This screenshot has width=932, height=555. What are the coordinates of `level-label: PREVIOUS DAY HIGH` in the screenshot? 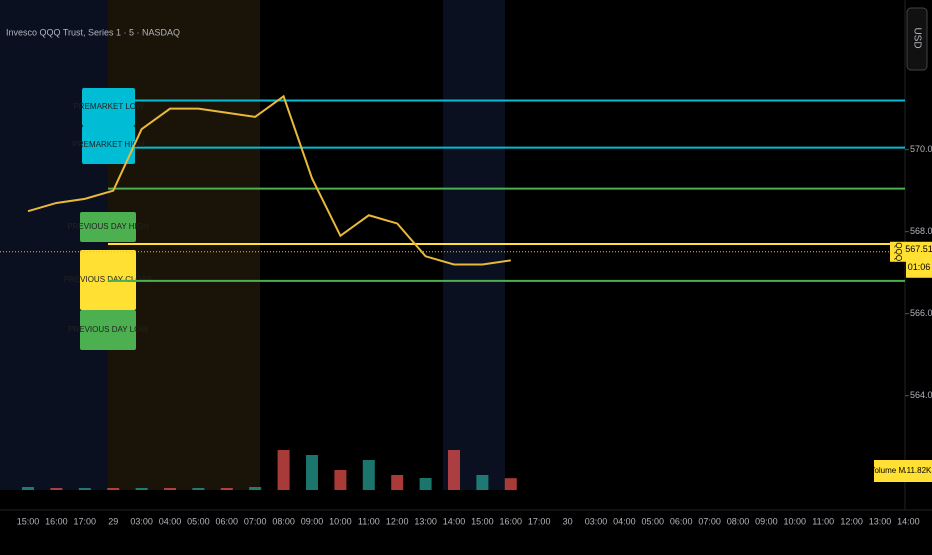 It's located at (108, 226).